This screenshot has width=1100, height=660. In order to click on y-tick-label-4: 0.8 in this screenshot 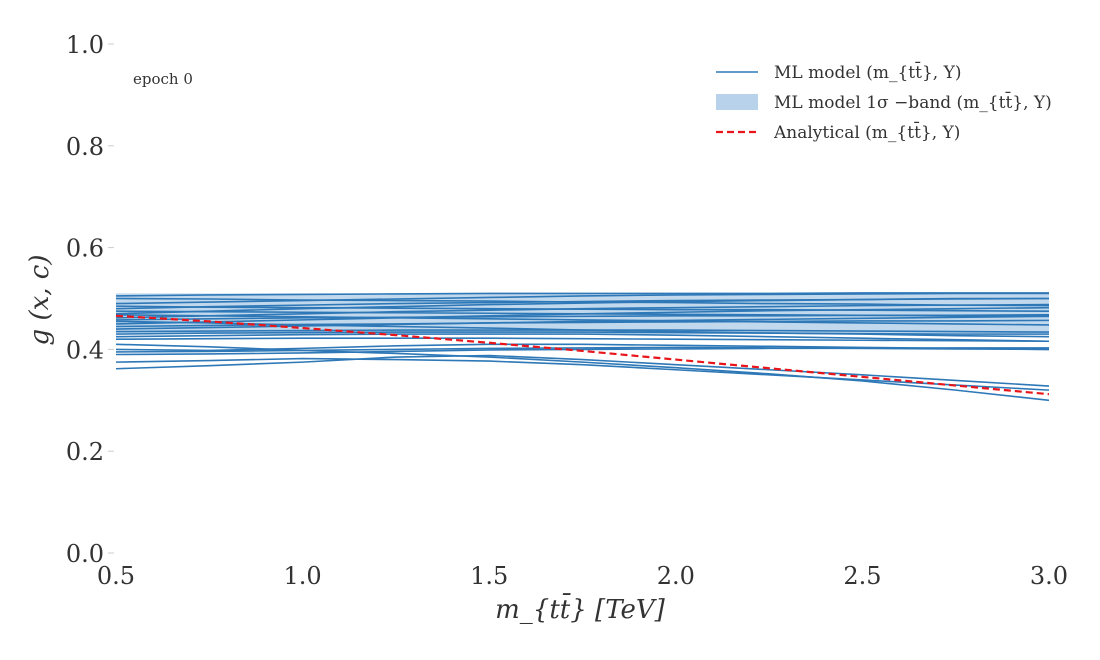, I will do `click(85, 147)`.